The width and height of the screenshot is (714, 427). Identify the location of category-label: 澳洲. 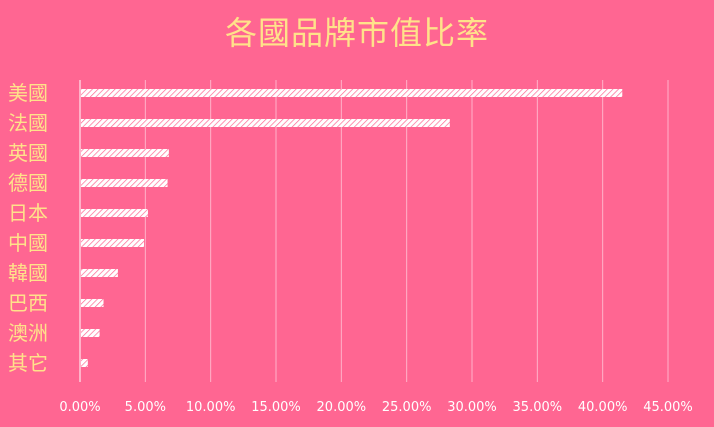
(28, 333).